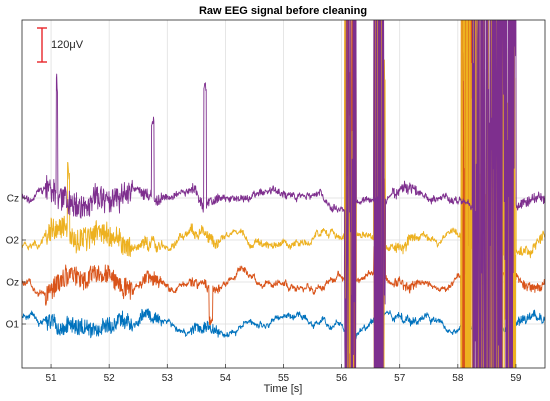  I want to click on y-tick-label-cz: Cz, so click(13, 199).